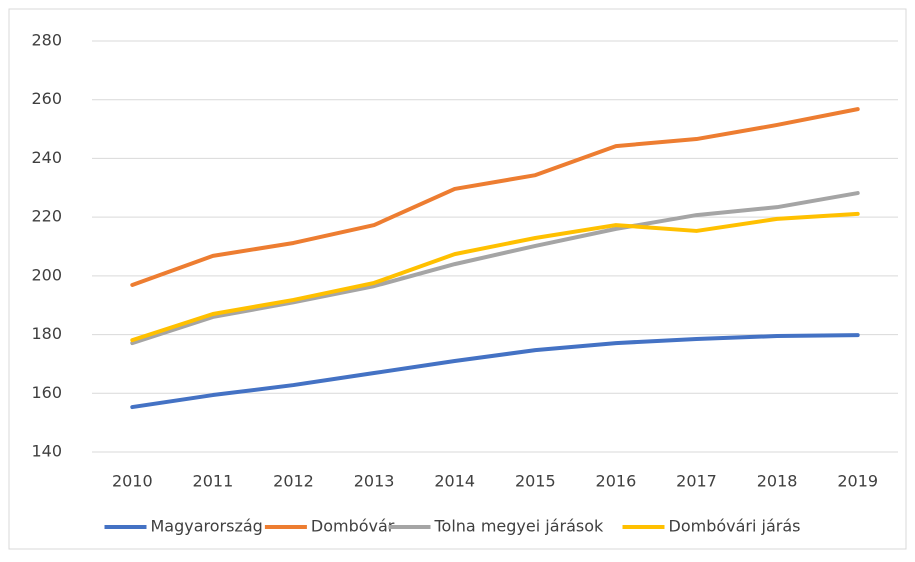  What do you see at coordinates (735, 526) in the screenshot?
I see `legend-label: Dombóvári járás` at bounding box center [735, 526].